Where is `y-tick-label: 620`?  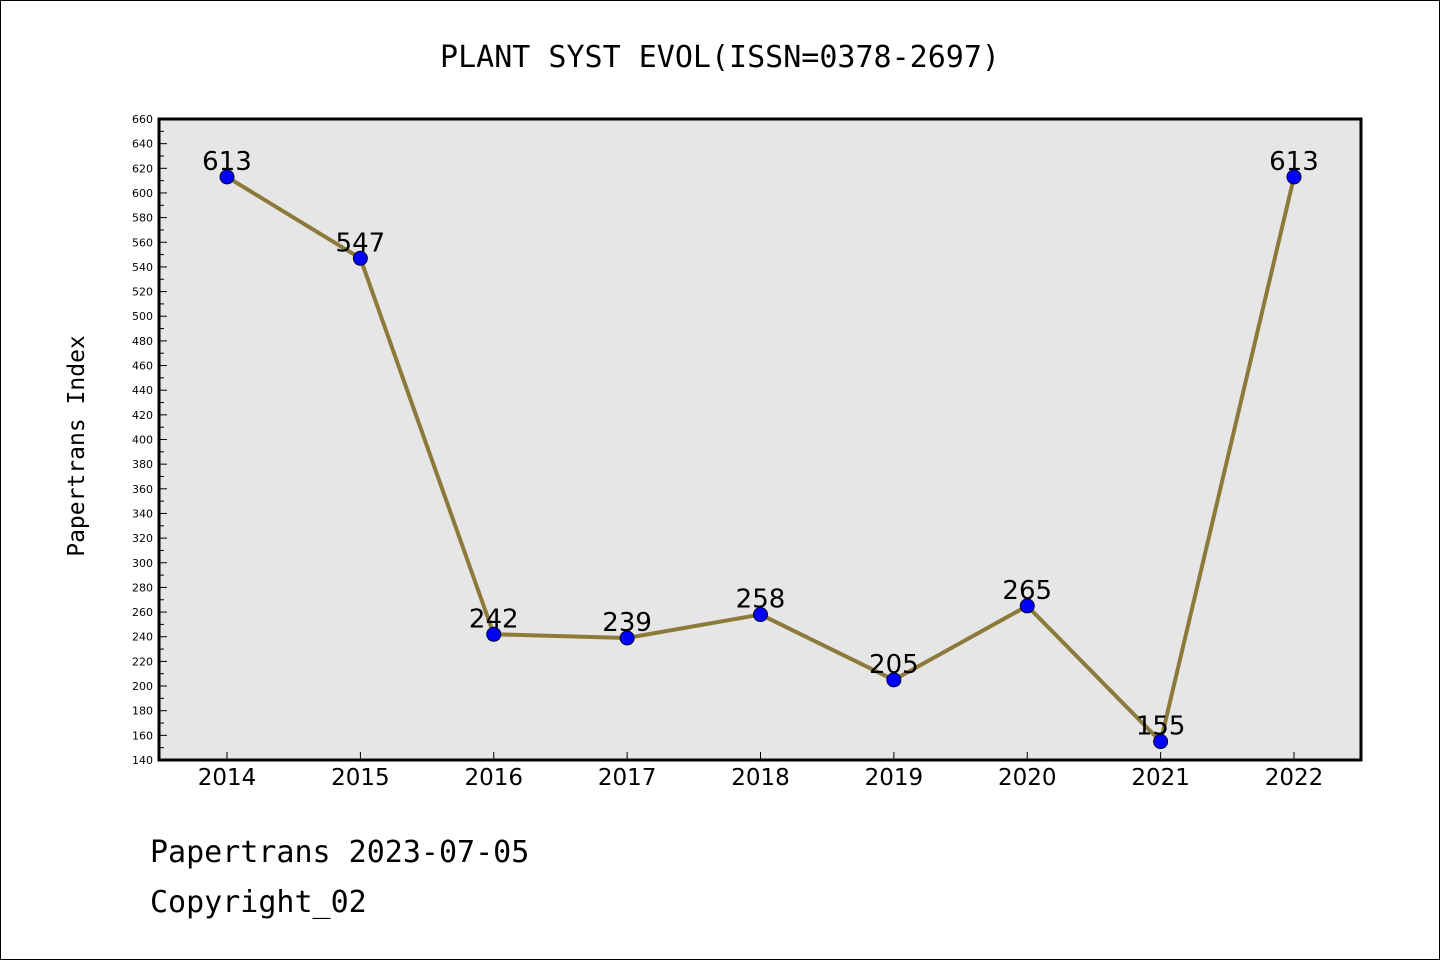
y-tick-label: 620 is located at coordinates (142, 168).